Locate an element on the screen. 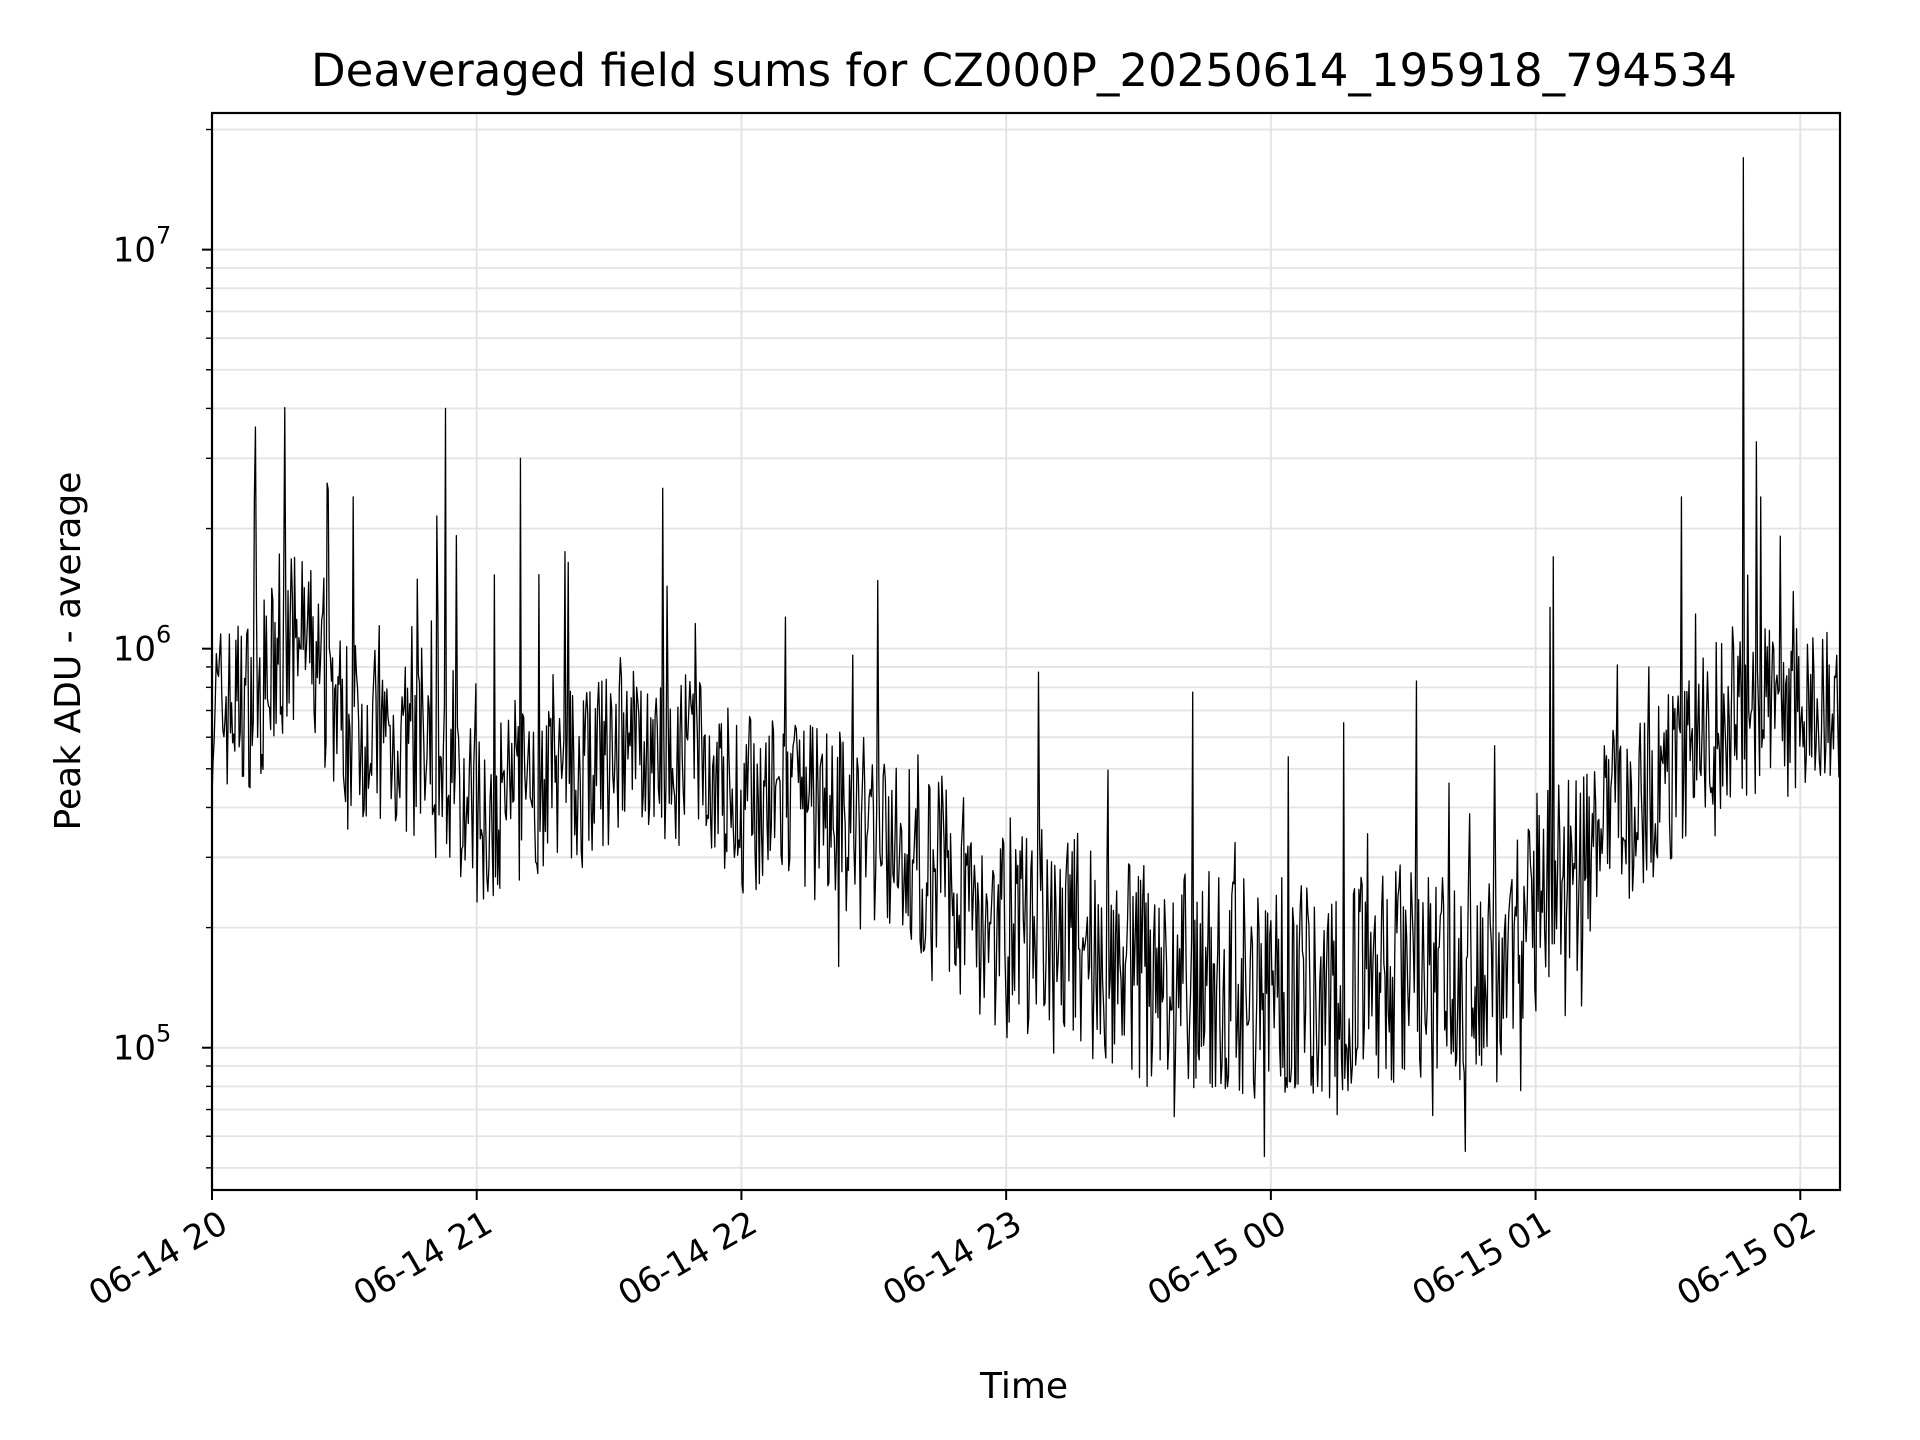 The width and height of the screenshot is (1920, 1440). x-axis-label: Time is located at coordinates (1023, 1386).